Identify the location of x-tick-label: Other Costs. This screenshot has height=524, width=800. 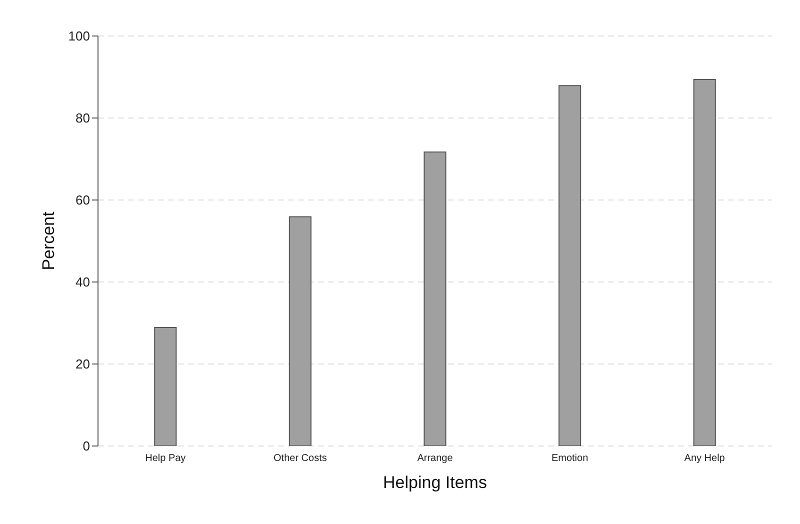
(300, 458).